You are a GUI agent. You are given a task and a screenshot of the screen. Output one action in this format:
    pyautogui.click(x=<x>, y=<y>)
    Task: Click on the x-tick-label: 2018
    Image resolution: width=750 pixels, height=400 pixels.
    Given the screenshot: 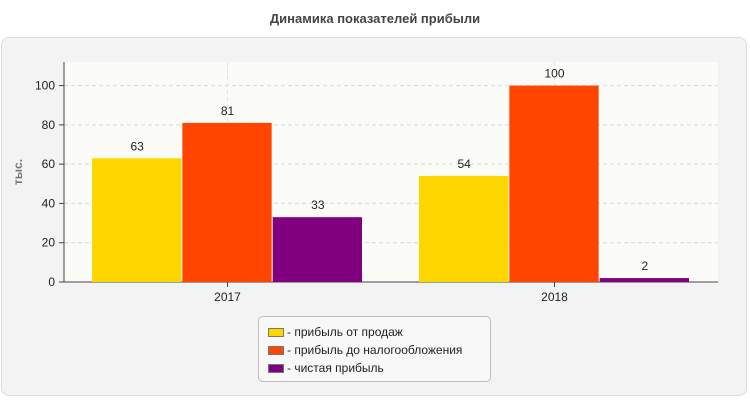 What is the action you would take?
    pyautogui.click(x=554, y=297)
    